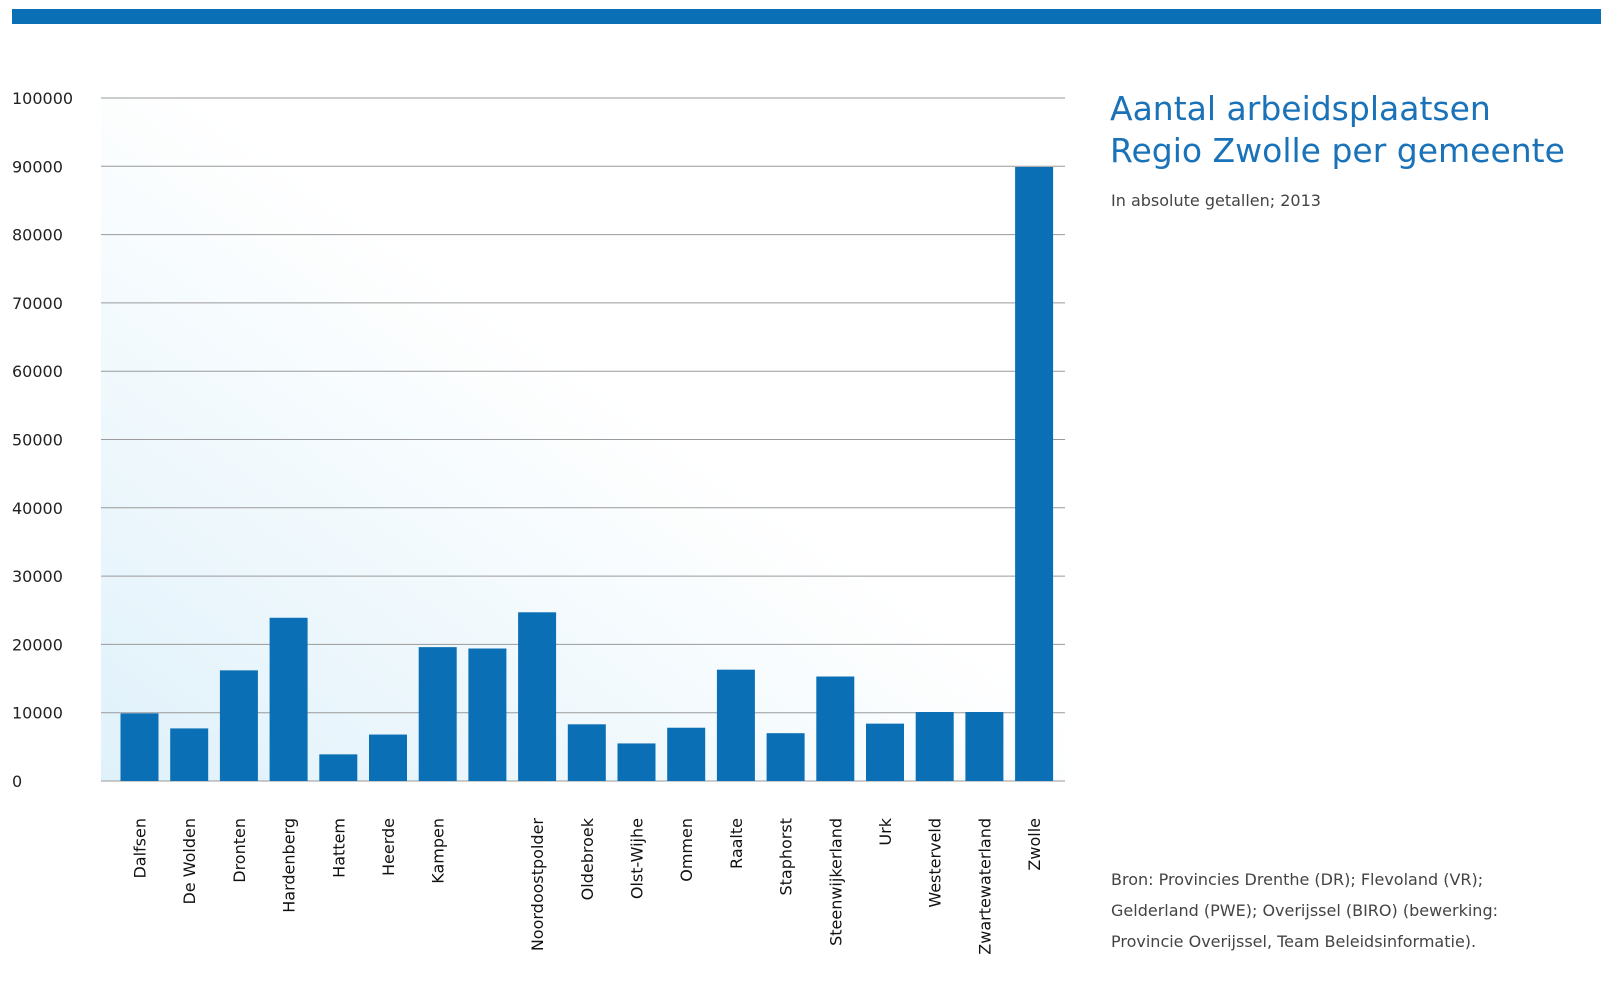 This screenshot has width=1601, height=999. What do you see at coordinates (935, 863) in the screenshot?
I see `x-category-label: Westerveld` at bounding box center [935, 863].